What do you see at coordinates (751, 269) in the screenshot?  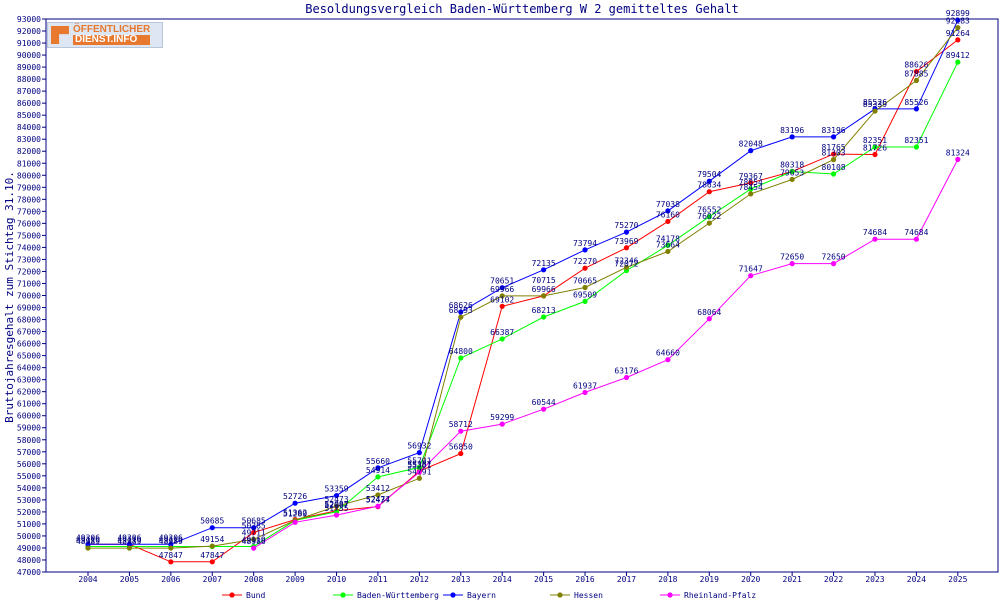 I see `data-label: 71647` at bounding box center [751, 269].